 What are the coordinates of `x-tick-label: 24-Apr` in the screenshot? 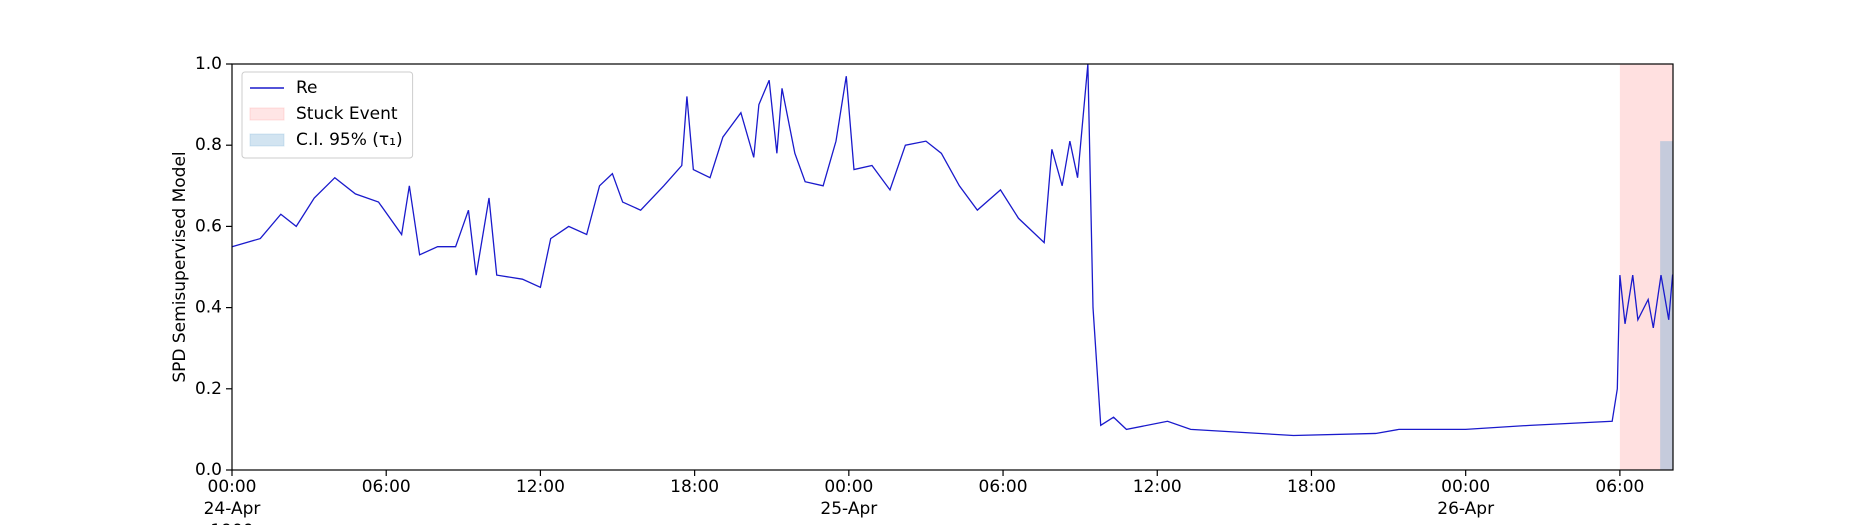 It's located at (232, 509).